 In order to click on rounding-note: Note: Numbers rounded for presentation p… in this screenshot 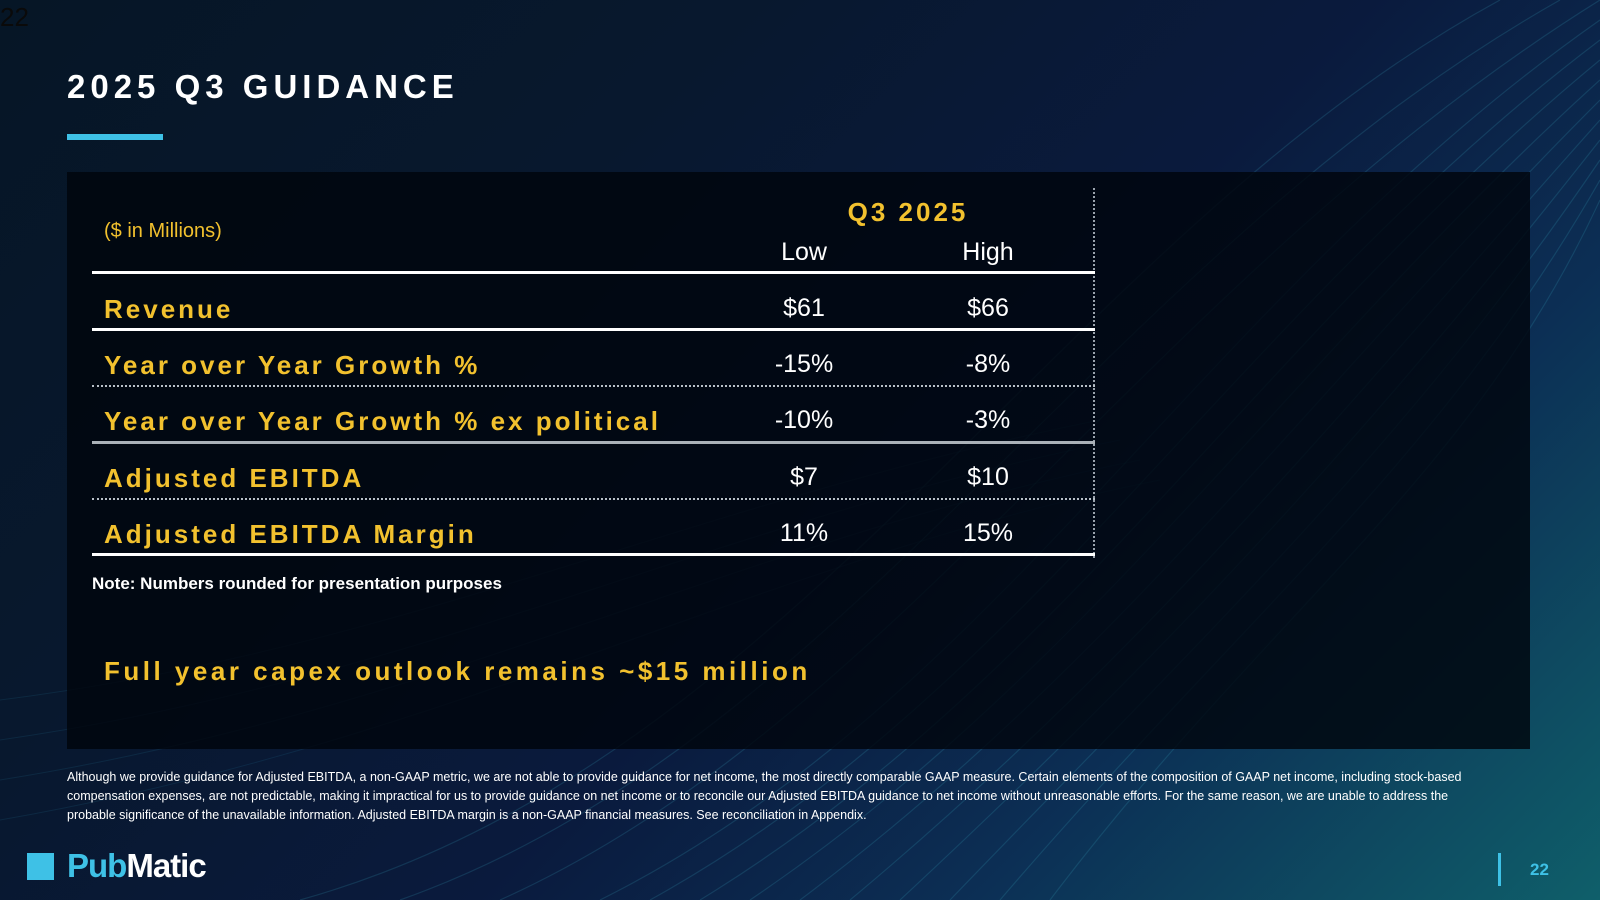, I will do `click(297, 583)`.